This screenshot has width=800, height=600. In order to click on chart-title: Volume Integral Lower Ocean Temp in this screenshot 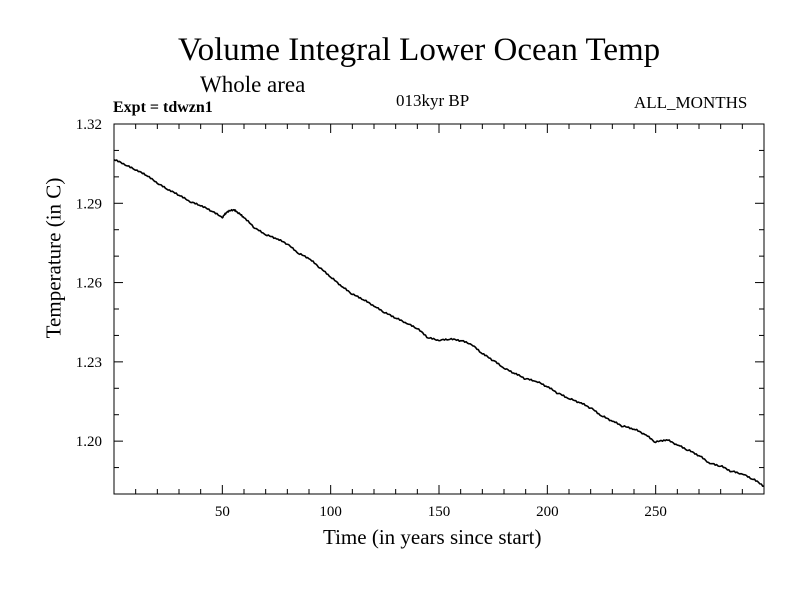, I will do `click(419, 50)`.